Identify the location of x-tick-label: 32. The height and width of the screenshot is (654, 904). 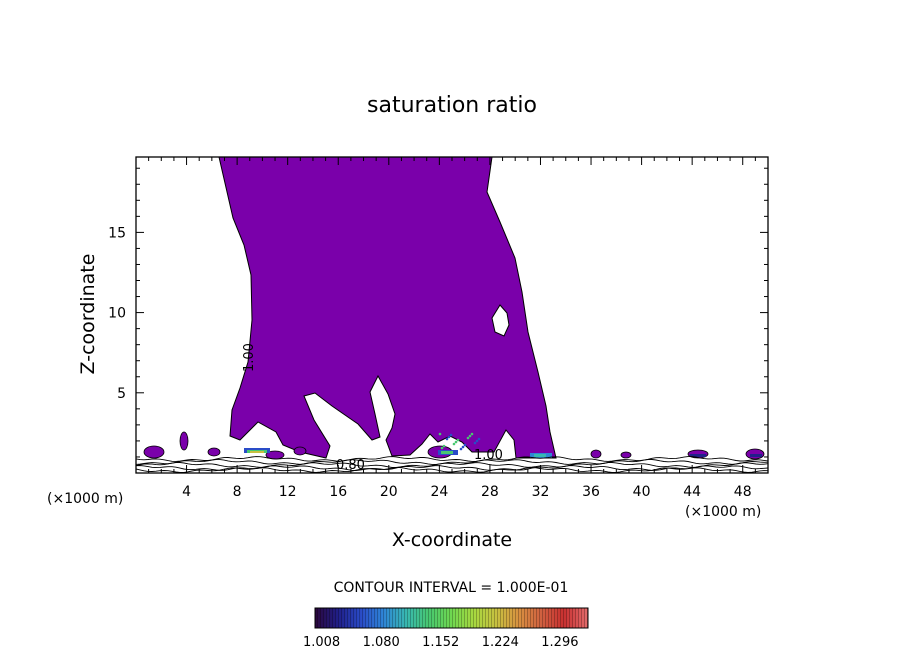
(541, 492).